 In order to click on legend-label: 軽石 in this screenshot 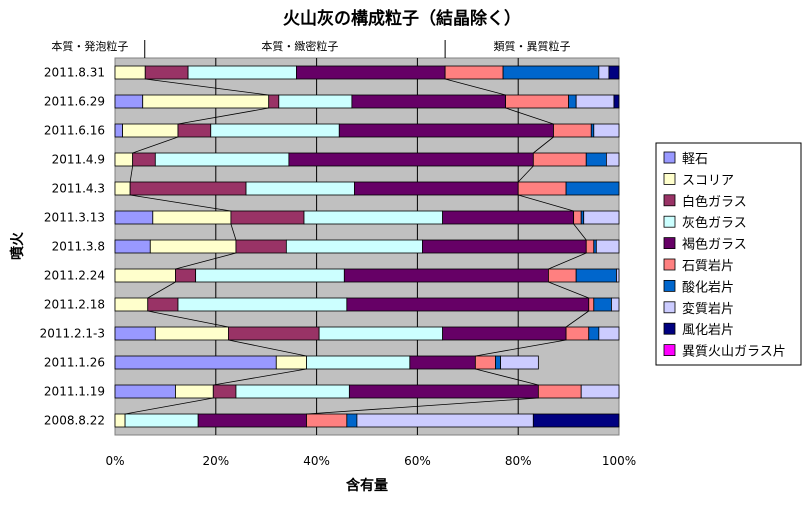, I will do `click(695, 159)`.